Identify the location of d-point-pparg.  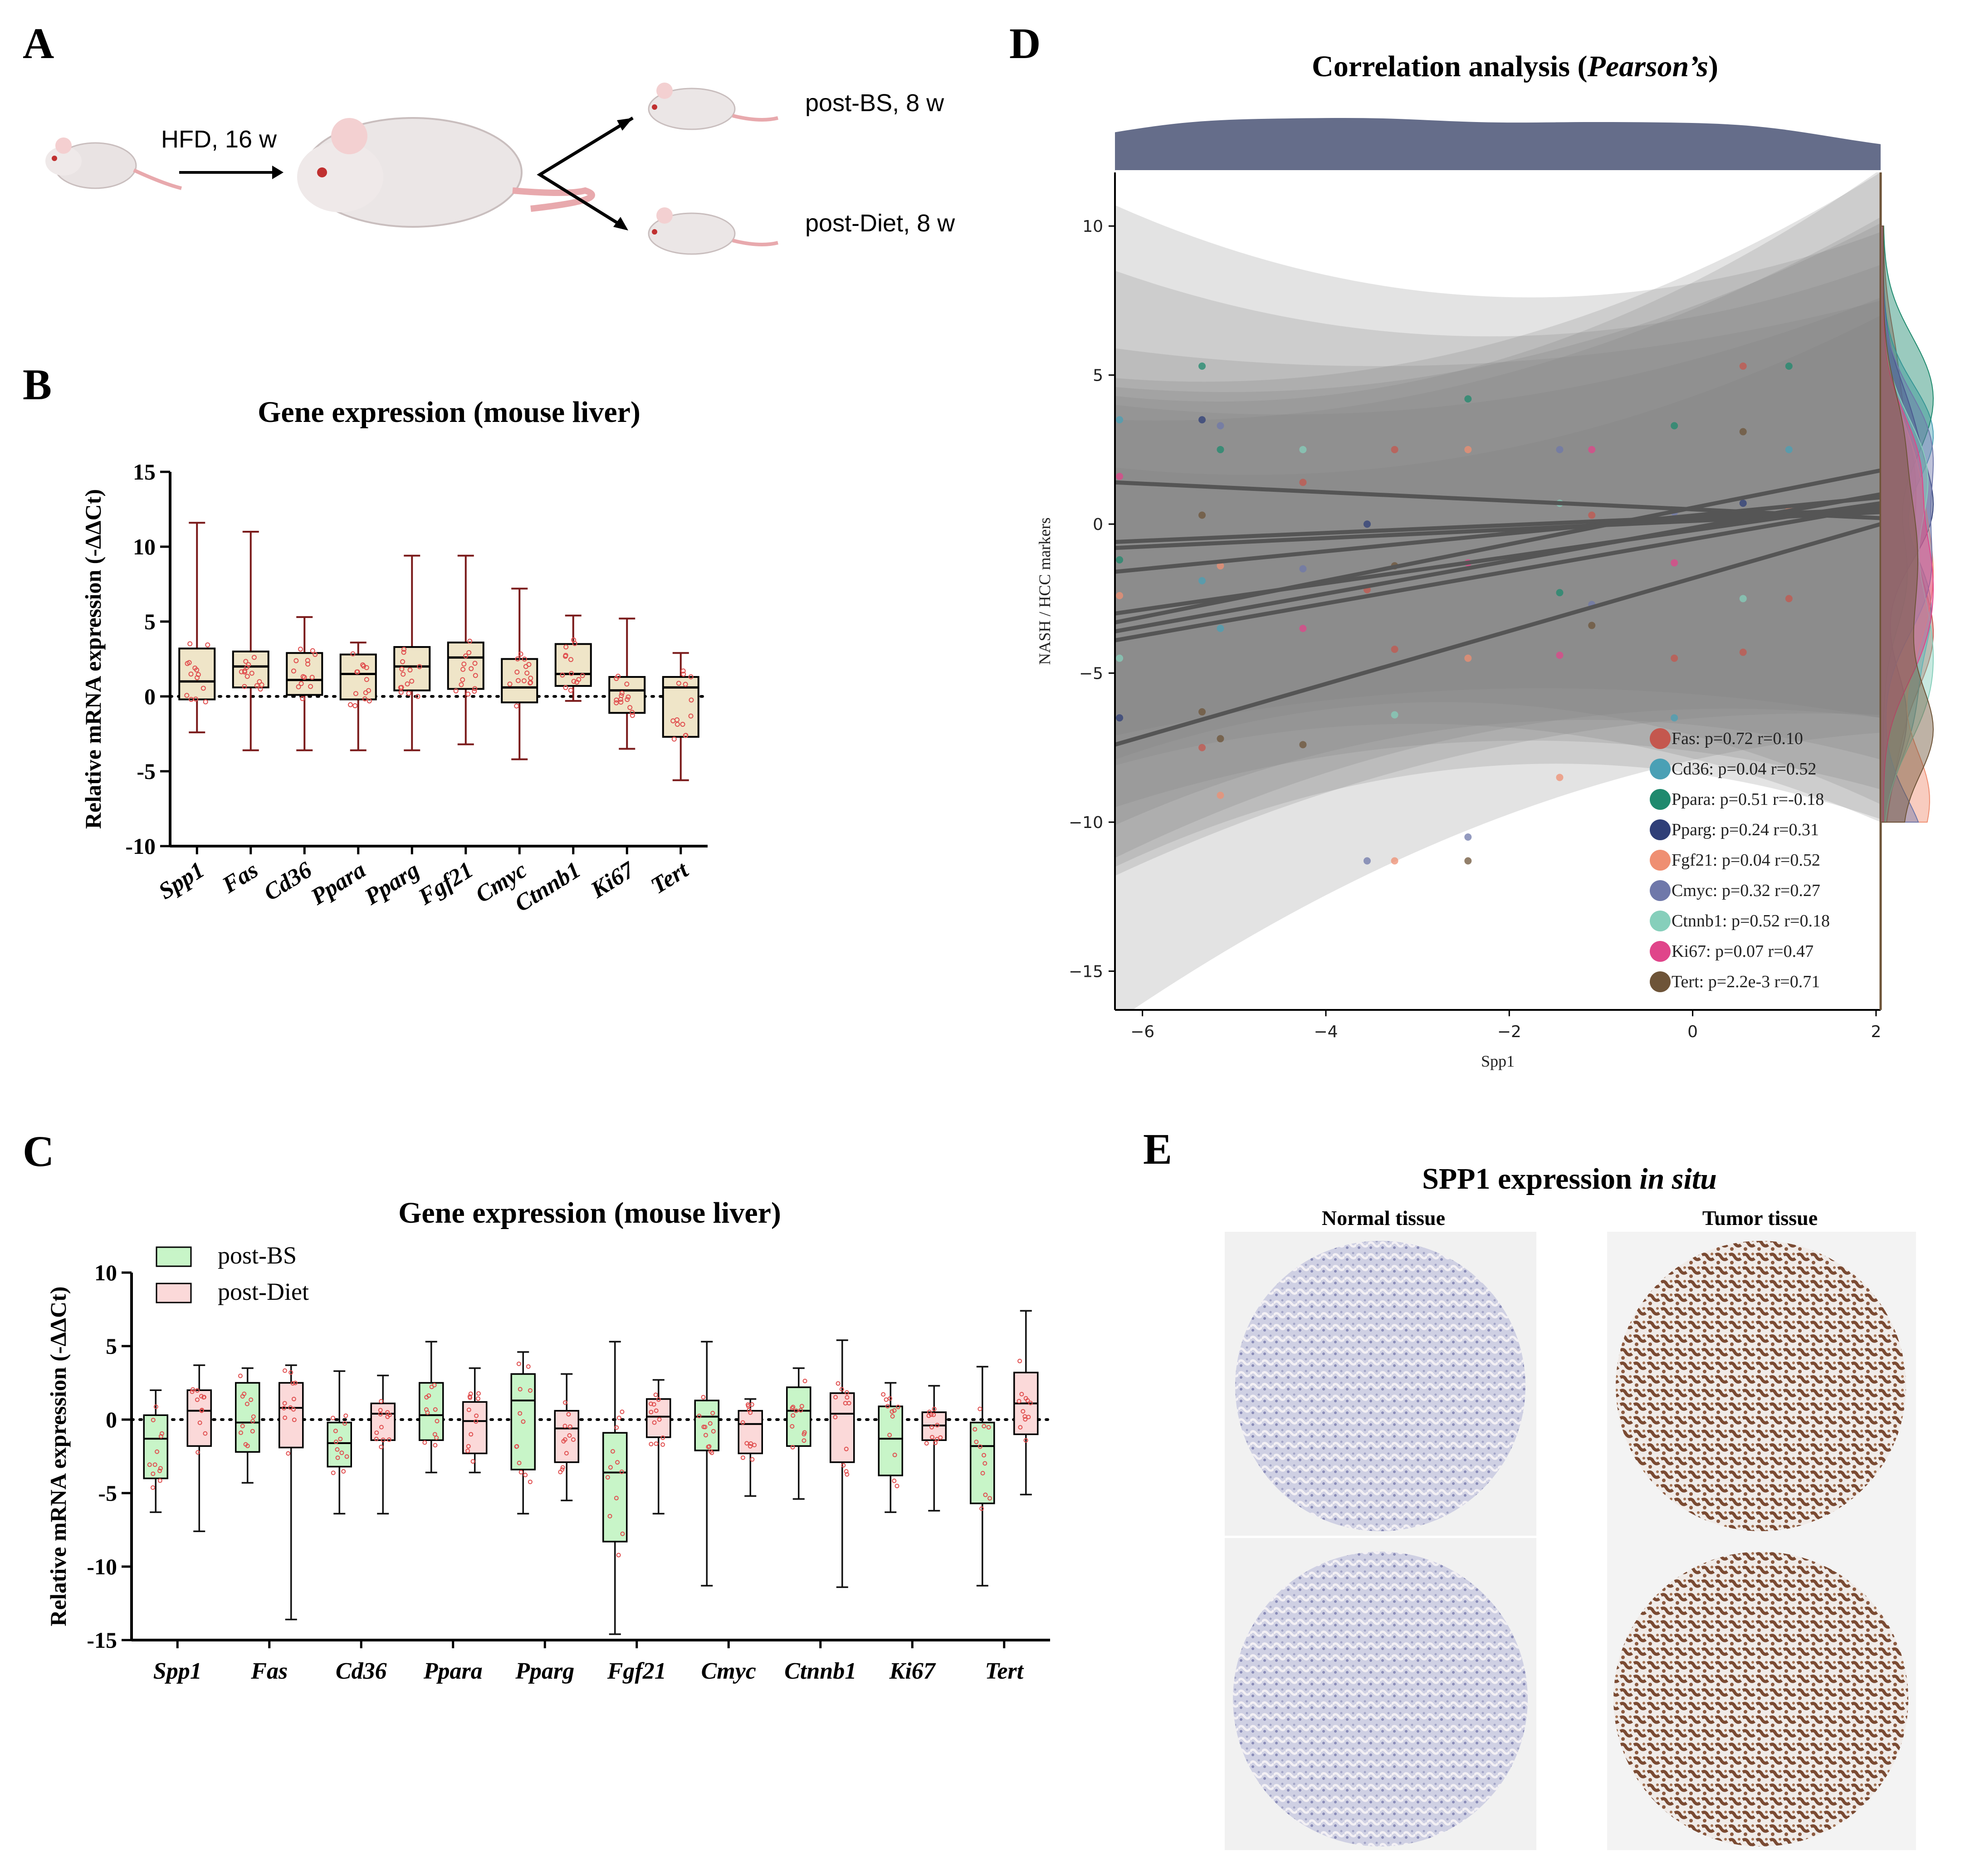
(1202, 420).